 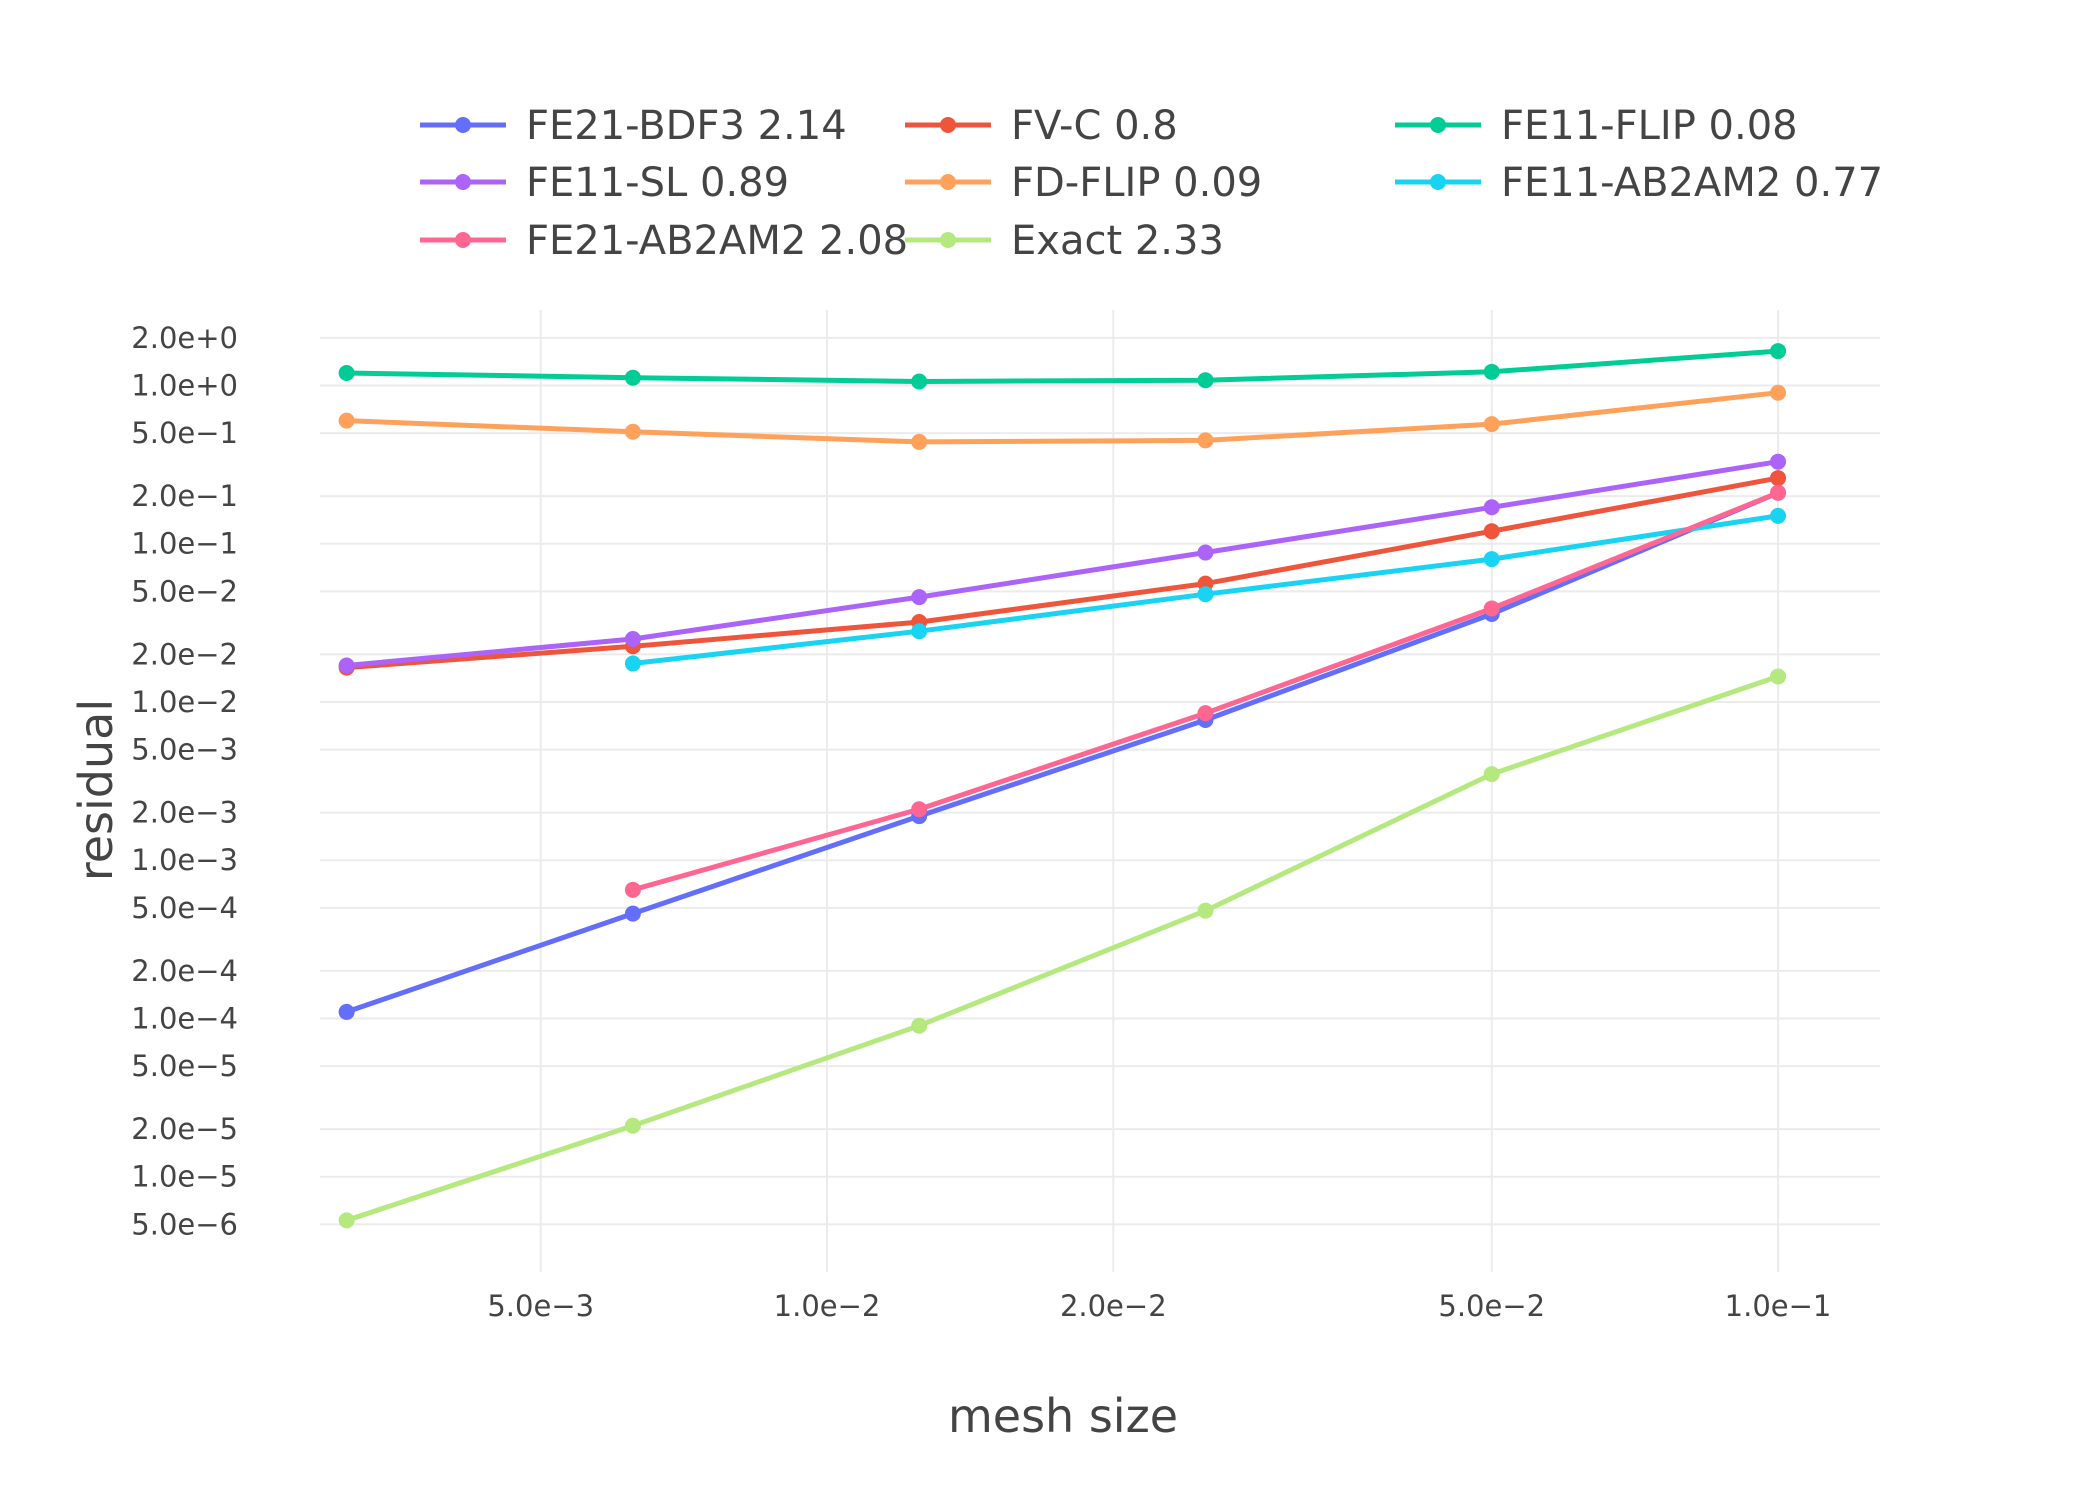 I want to click on y-tick-label: 2.0e−4, so click(x=184, y=971).